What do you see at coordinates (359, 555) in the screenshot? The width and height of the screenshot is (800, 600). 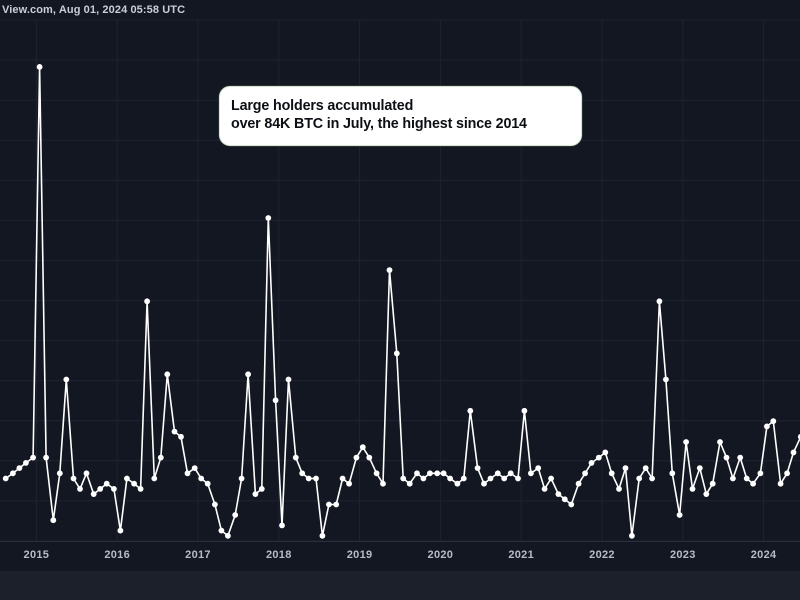 I see `x-tick-label: 2019` at bounding box center [359, 555].